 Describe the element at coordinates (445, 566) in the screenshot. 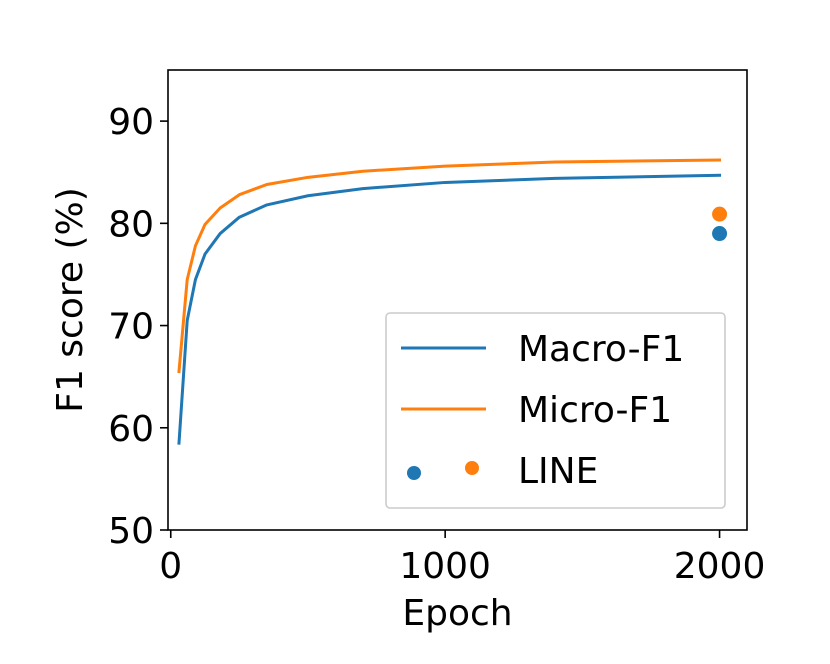

I see `x-tick-label: 1000` at that location.